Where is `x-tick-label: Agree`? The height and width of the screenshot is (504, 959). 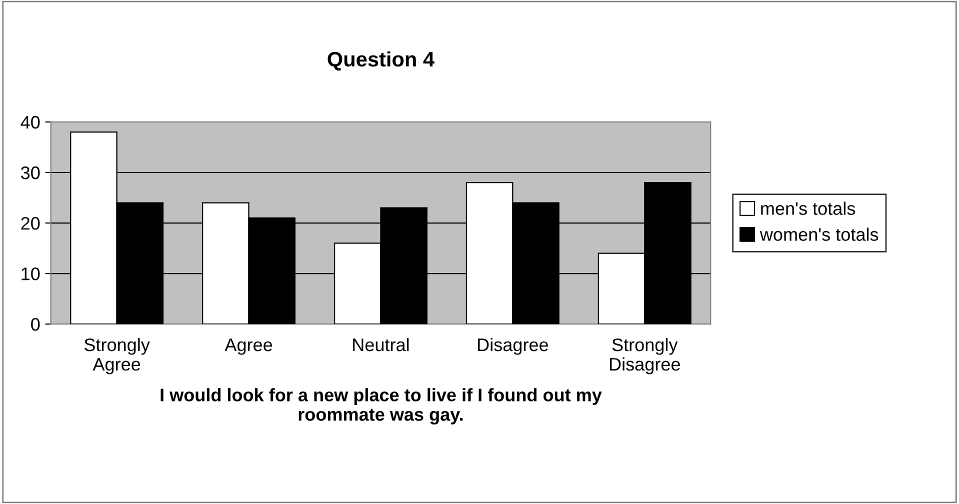 x-tick-label: Agree is located at coordinates (248, 346).